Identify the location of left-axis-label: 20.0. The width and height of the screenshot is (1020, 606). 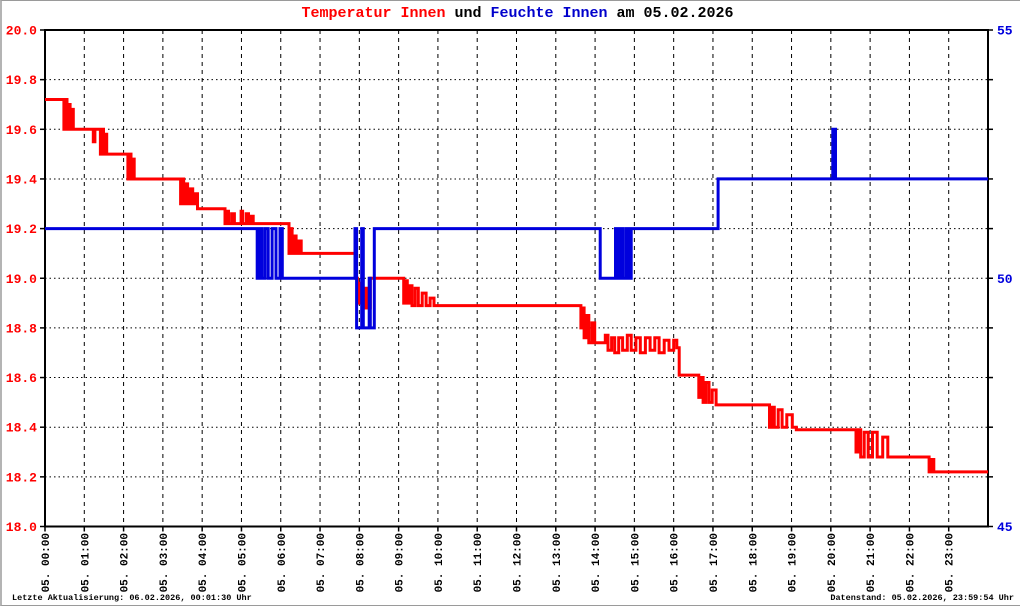
(21, 31).